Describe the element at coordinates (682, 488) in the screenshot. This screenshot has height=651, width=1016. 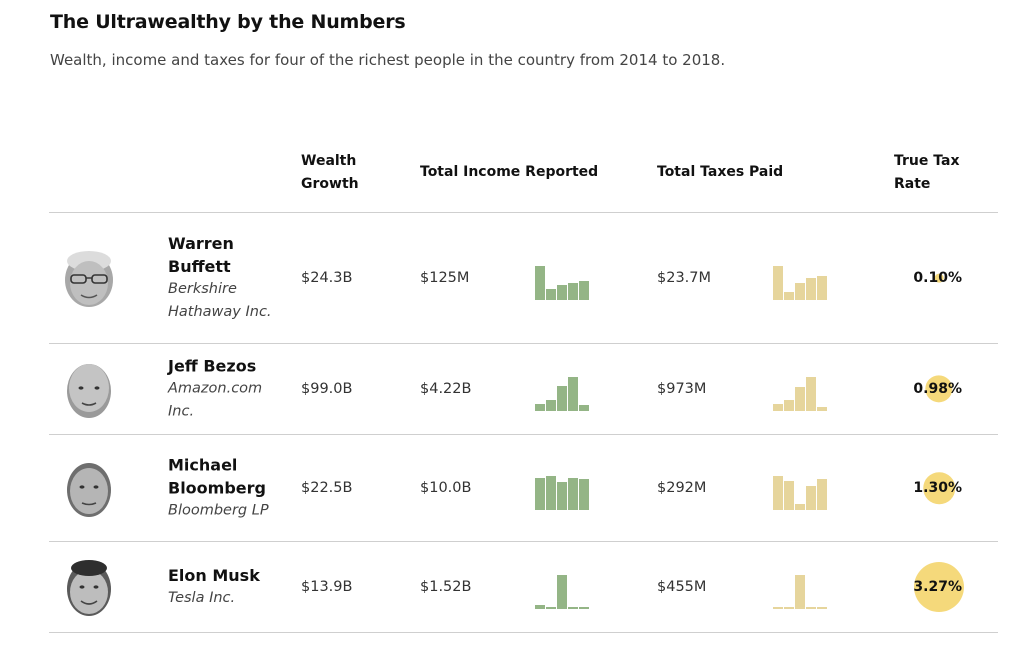
I see `total-taxes-value: $292M` at that location.